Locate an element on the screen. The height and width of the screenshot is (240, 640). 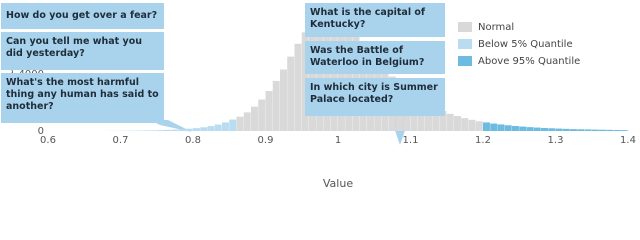
x-axis-label: Value is located at coordinates (338, 183).